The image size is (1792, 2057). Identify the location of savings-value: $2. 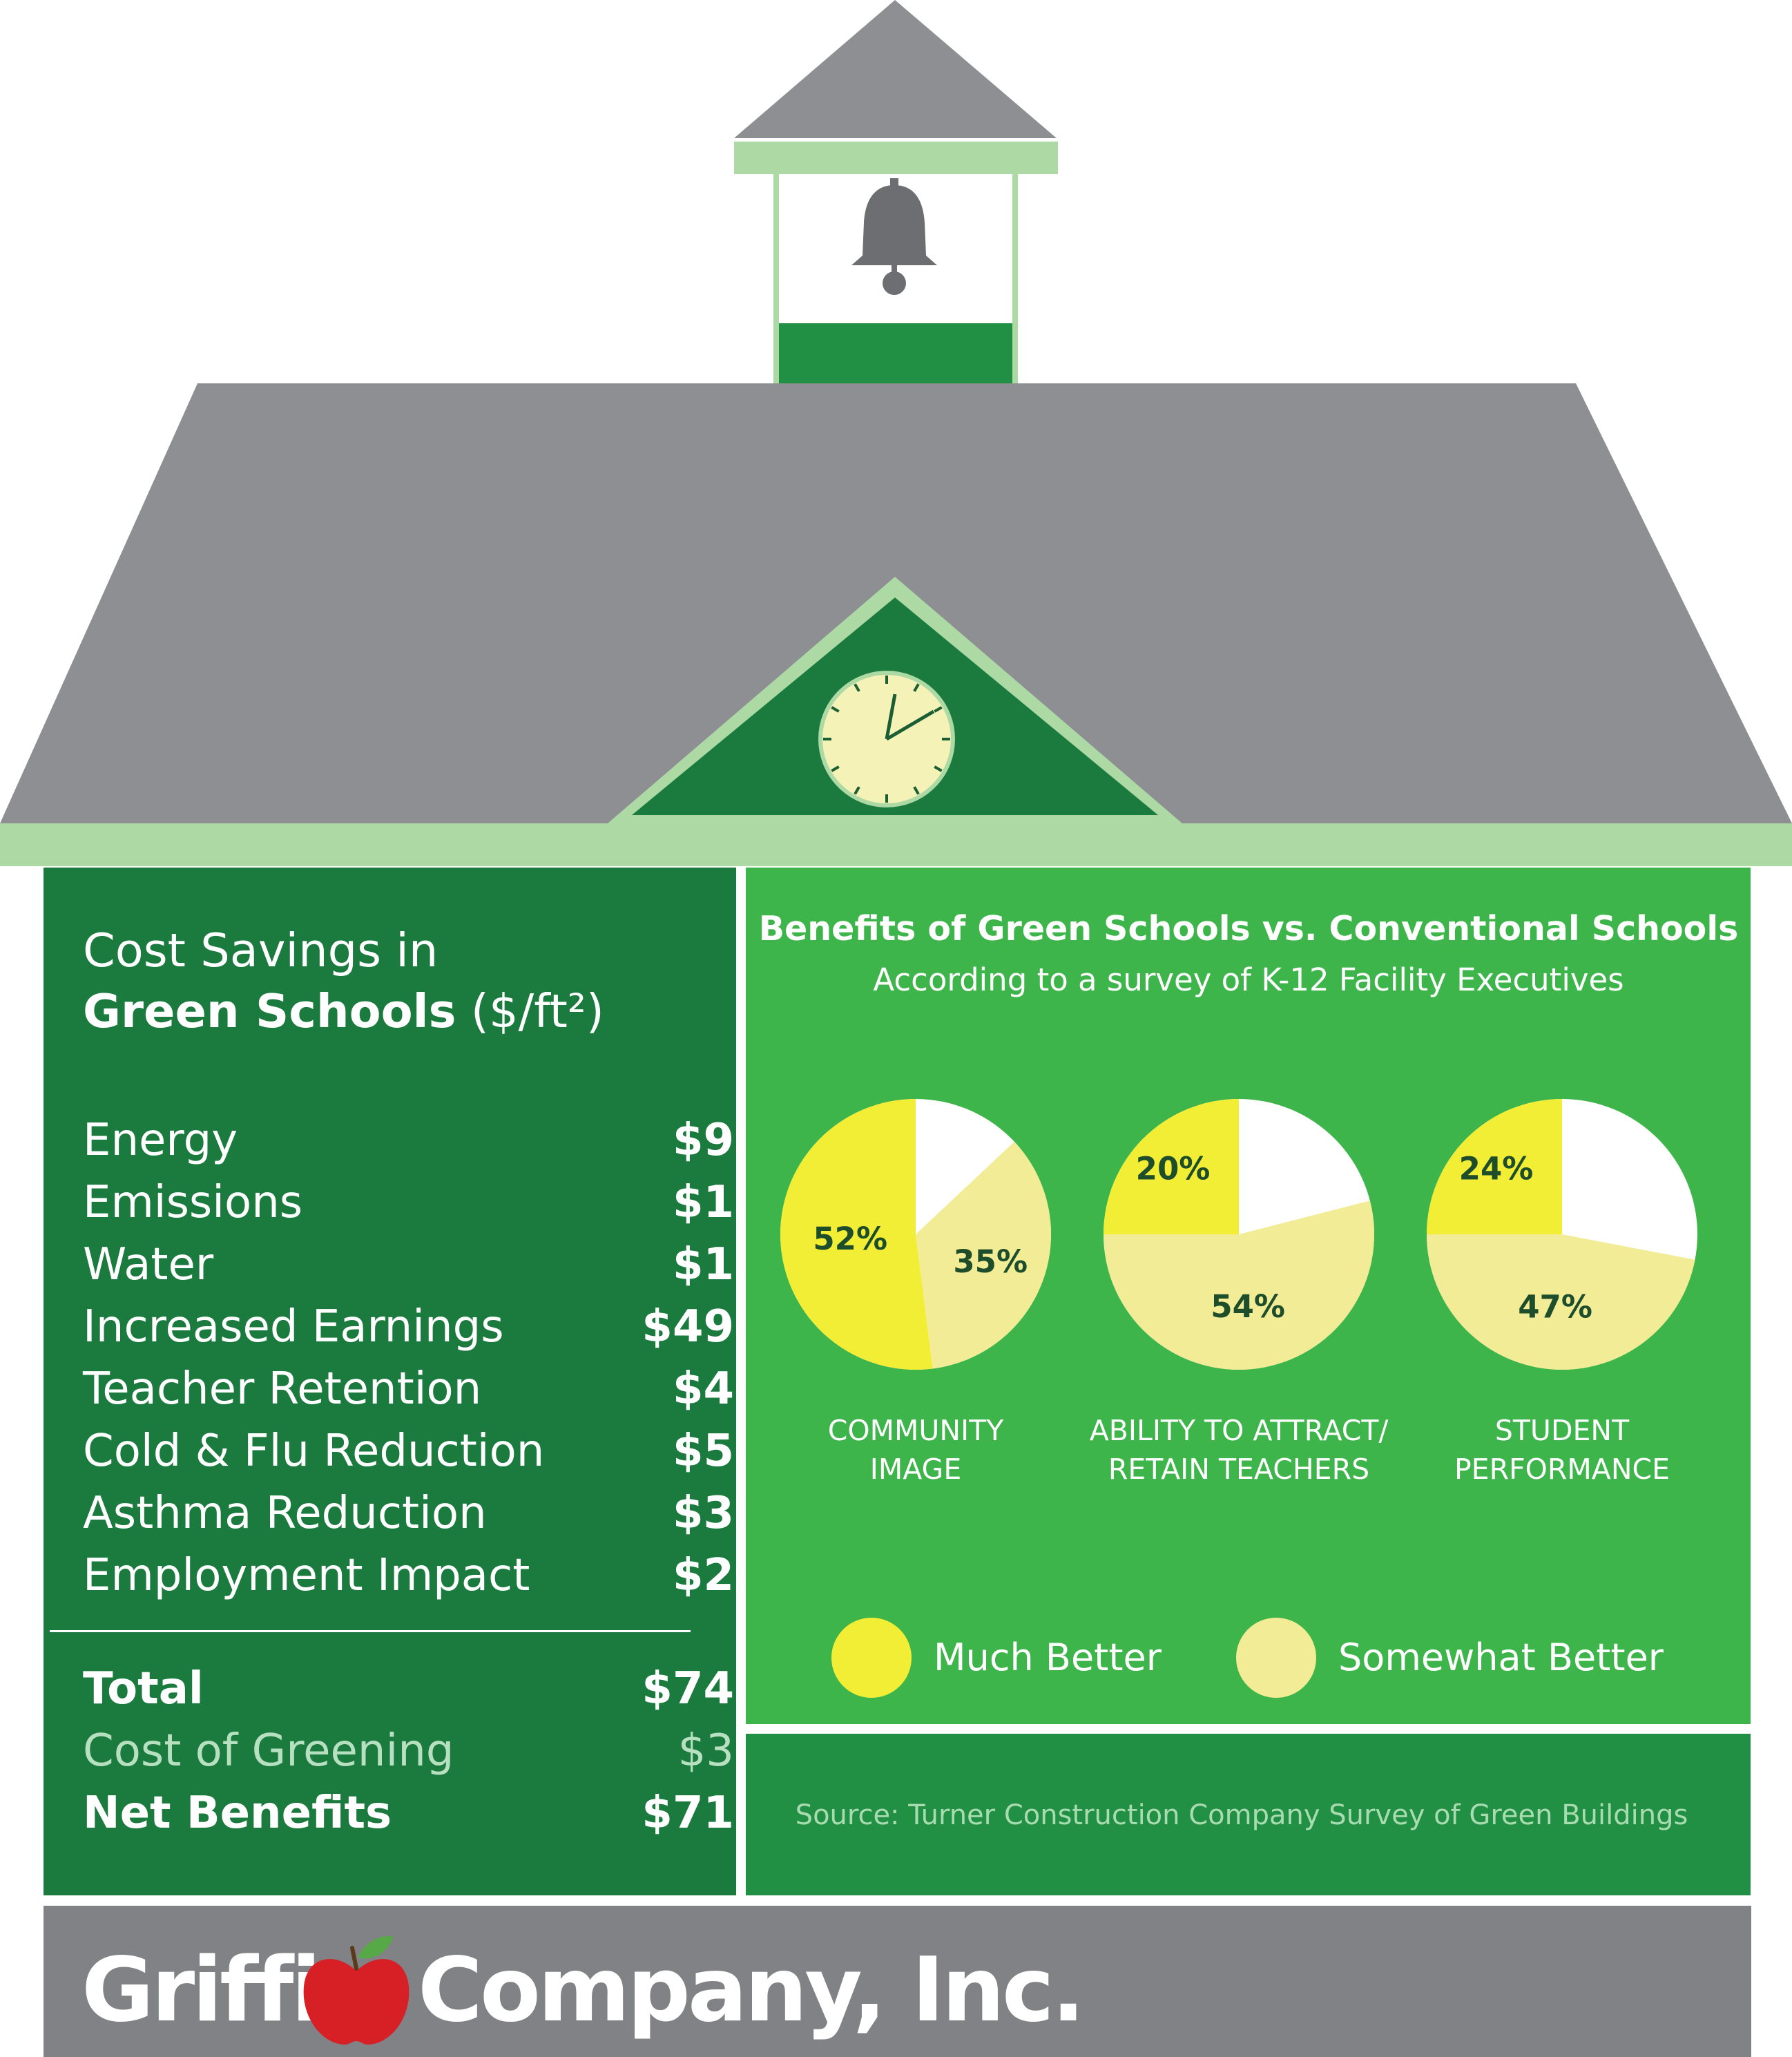
(703, 1575).